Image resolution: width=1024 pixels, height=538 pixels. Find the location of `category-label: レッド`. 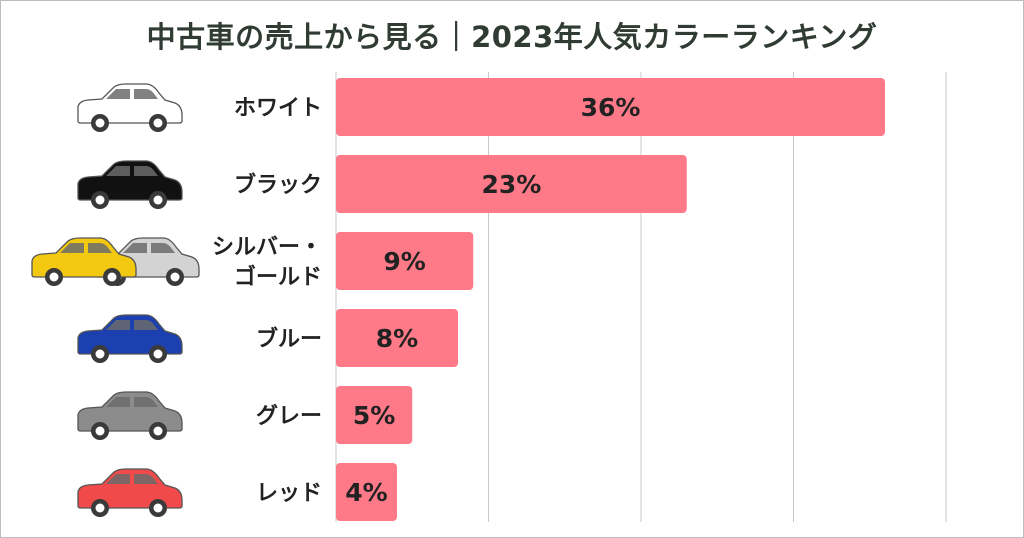

category-label: レッド is located at coordinates (289, 493).